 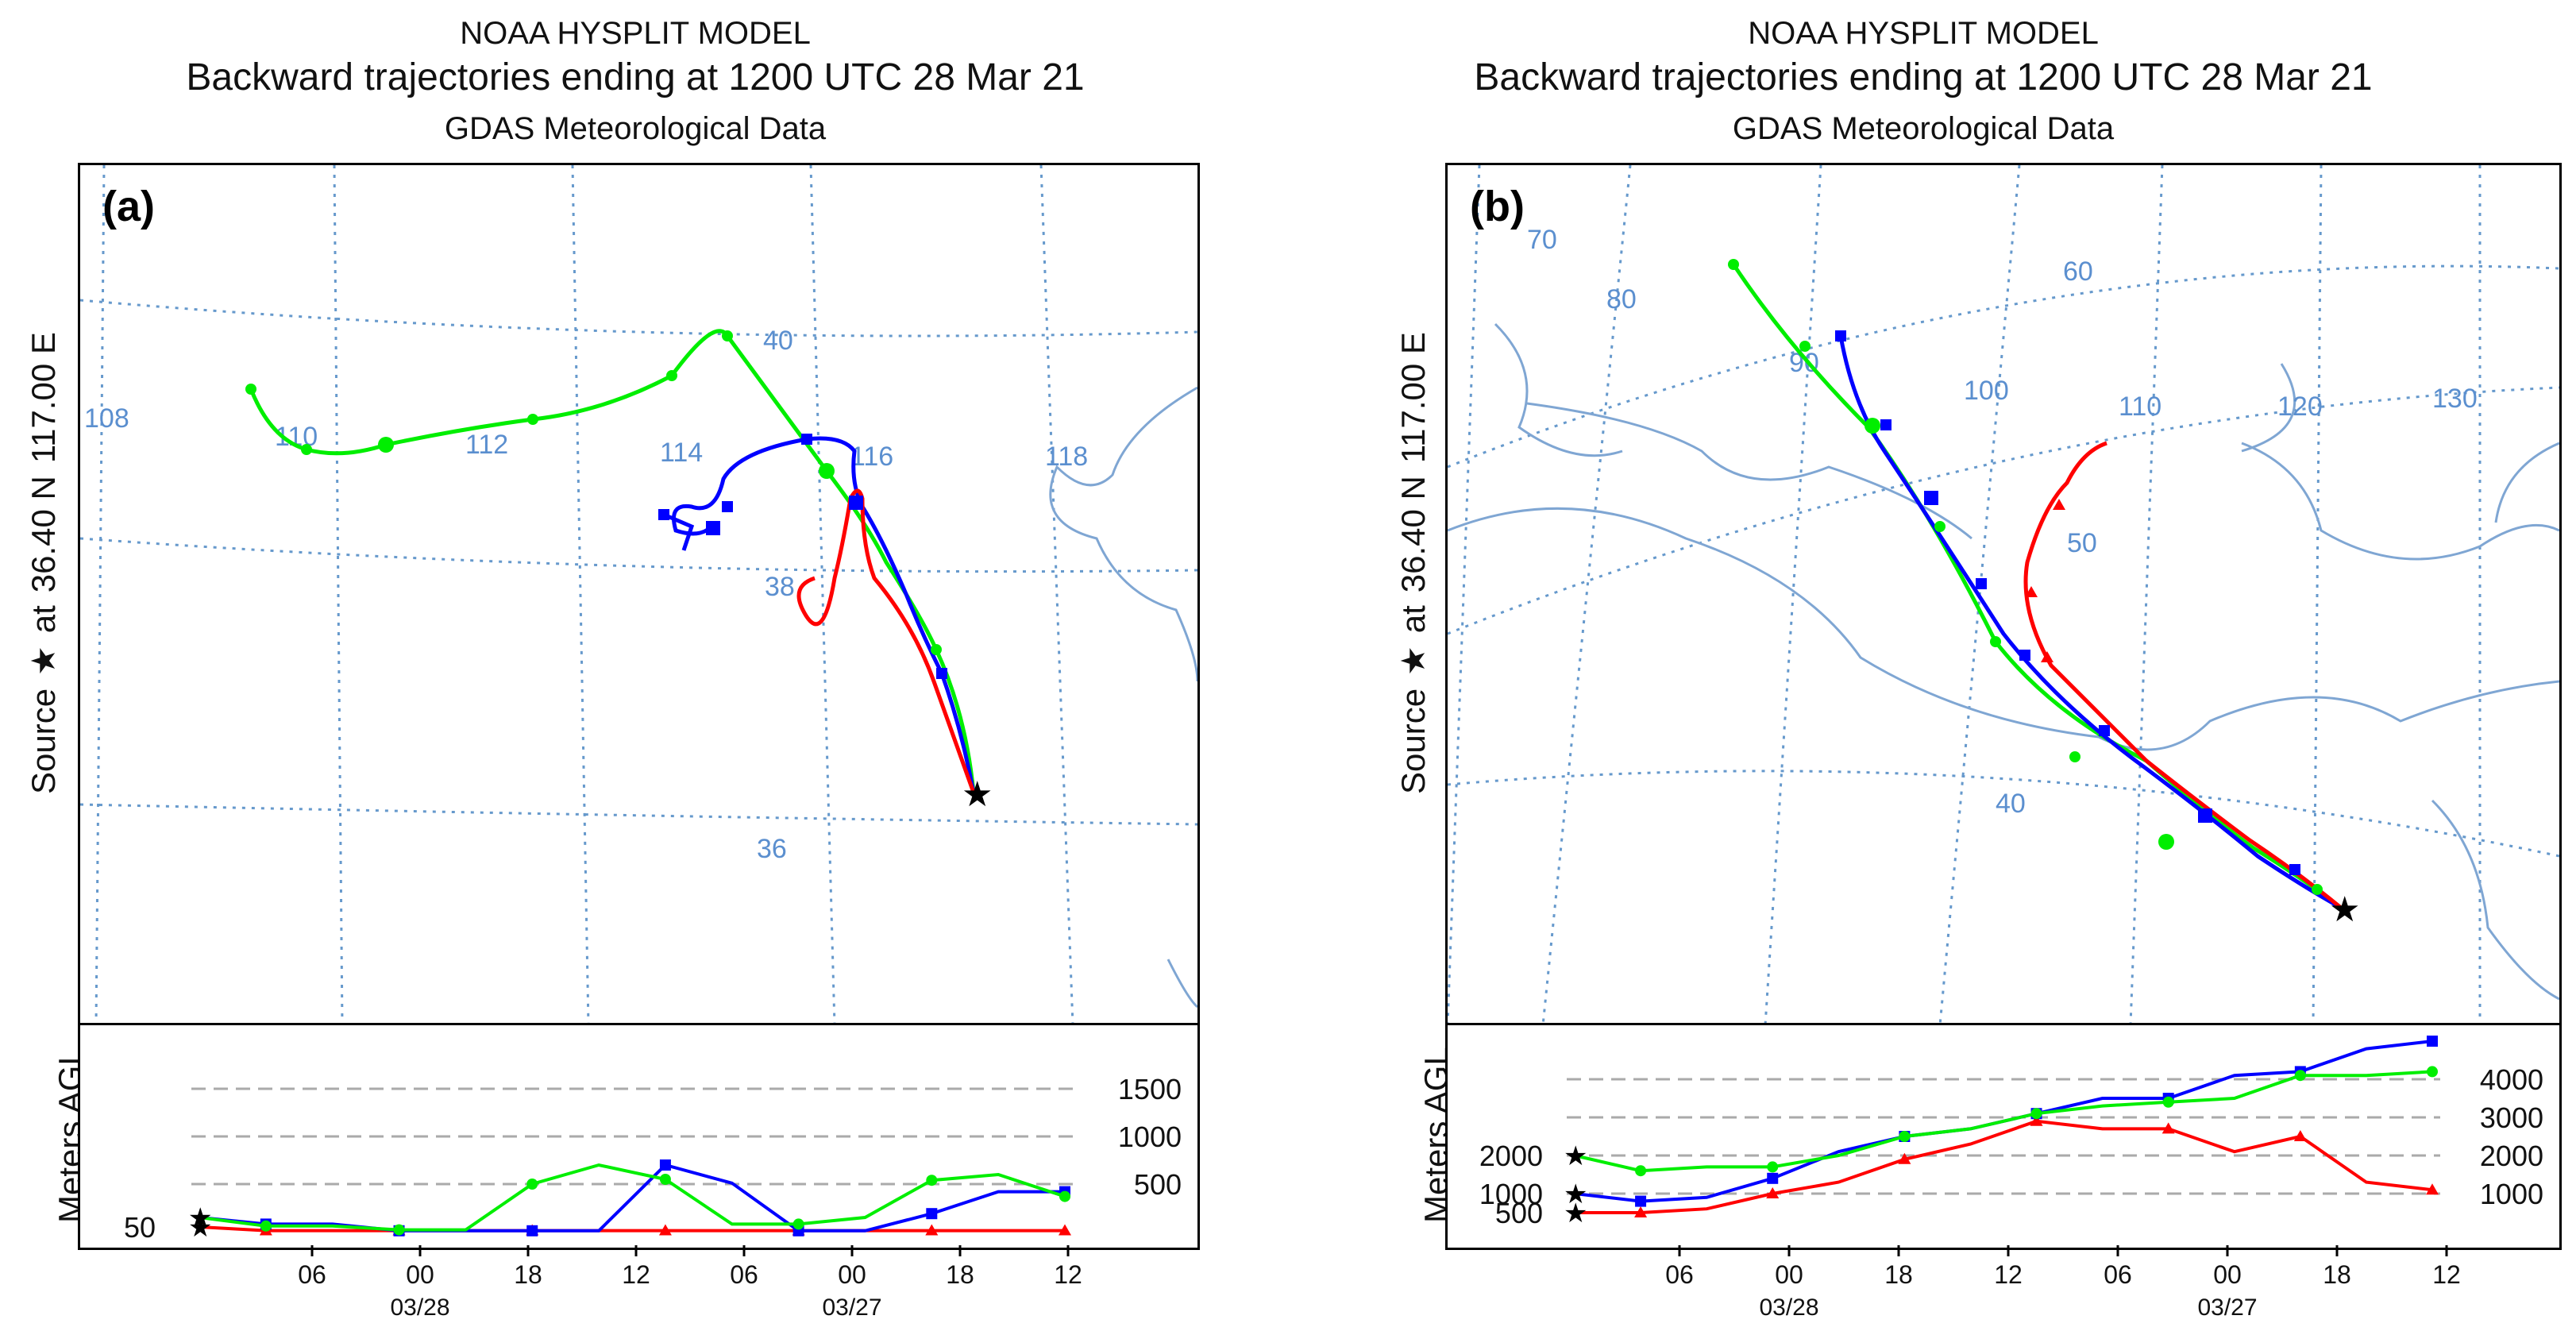 I want to click on right-lon-label-80: 80, so click(x=1621, y=299).